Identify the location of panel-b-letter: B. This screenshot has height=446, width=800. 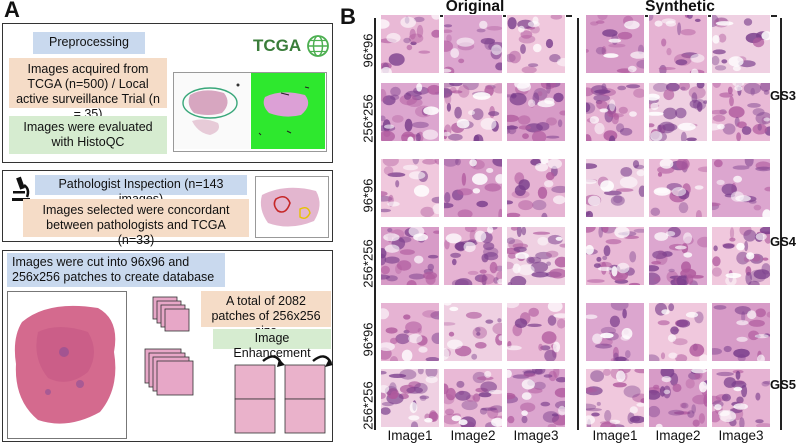
(348, 16).